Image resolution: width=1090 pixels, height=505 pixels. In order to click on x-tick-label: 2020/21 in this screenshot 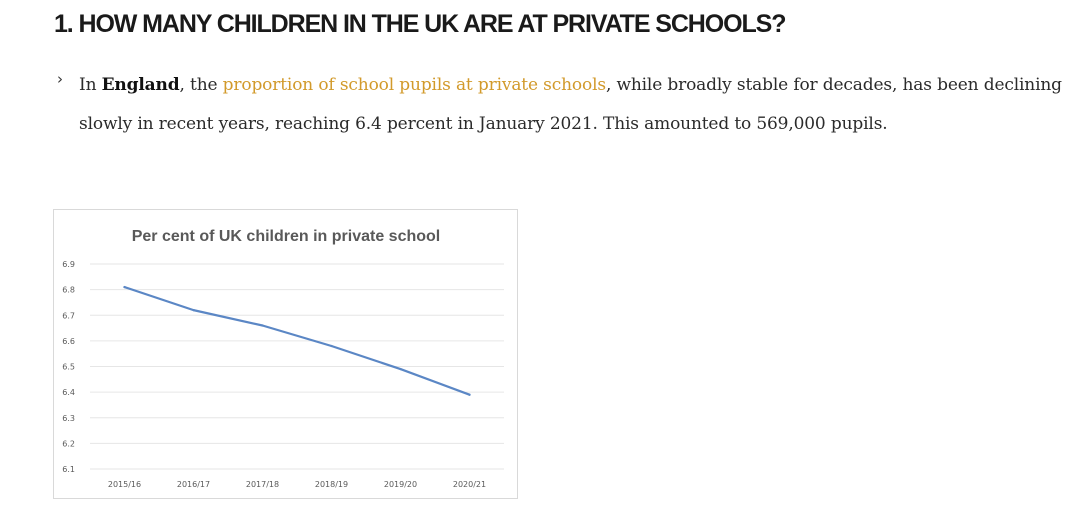, I will do `click(469, 484)`.